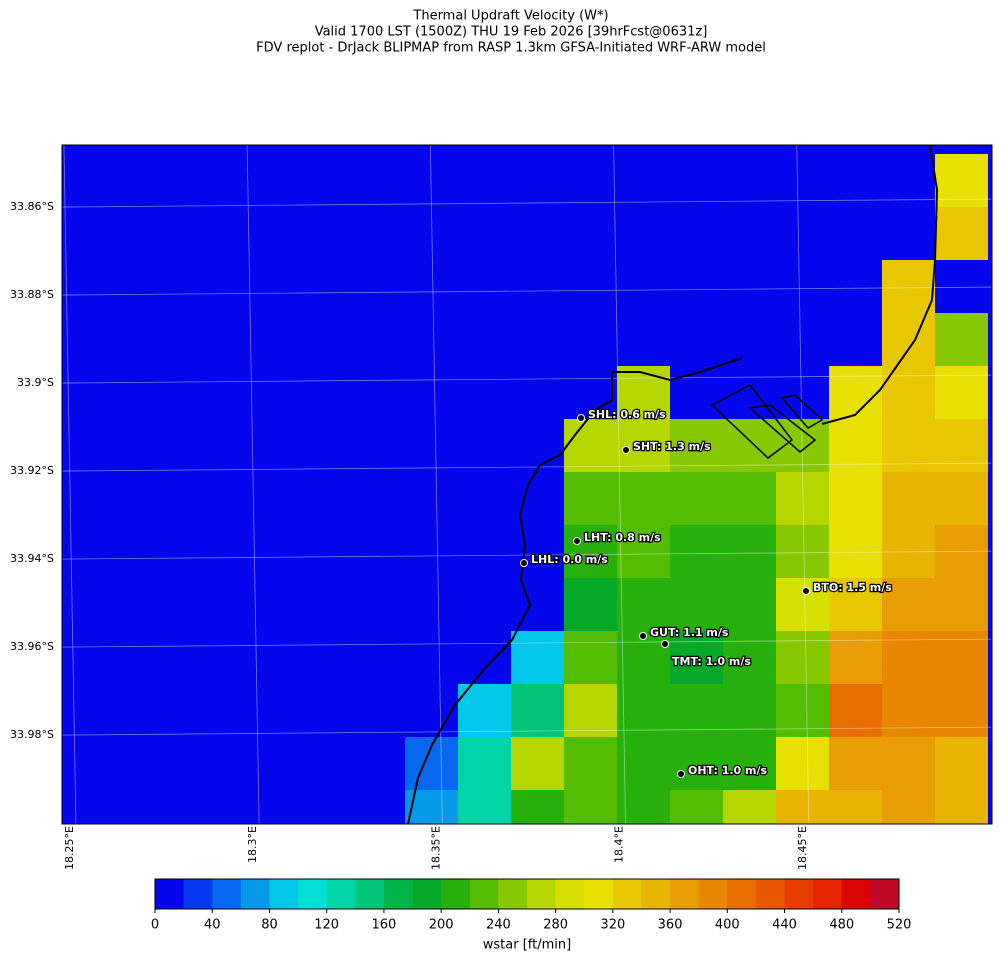 This screenshot has width=1001, height=962. I want to click on station-label: GUT: 1.1 m/s, so click(689, 632).